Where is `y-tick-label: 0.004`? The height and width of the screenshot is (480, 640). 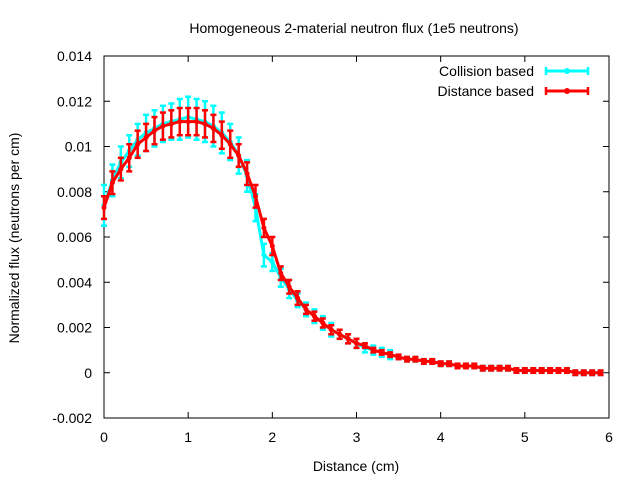
y-tick-label: 0.004 is located at coordinates (74, 282).